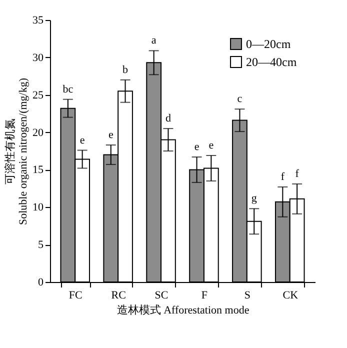 The height and width of the screenshot is (348, 347). What do you see at coordinates (269, 44) in the screenshot?
I see `legend-label: 0—20cm` at bounding box center [269, 44].